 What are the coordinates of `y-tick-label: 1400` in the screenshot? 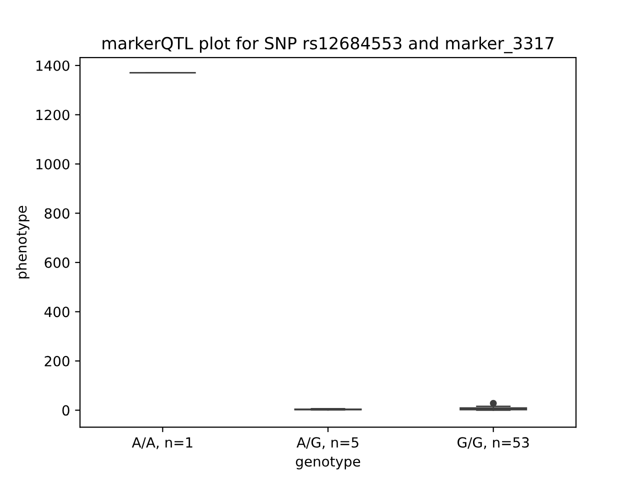 It's located at (53, 65).